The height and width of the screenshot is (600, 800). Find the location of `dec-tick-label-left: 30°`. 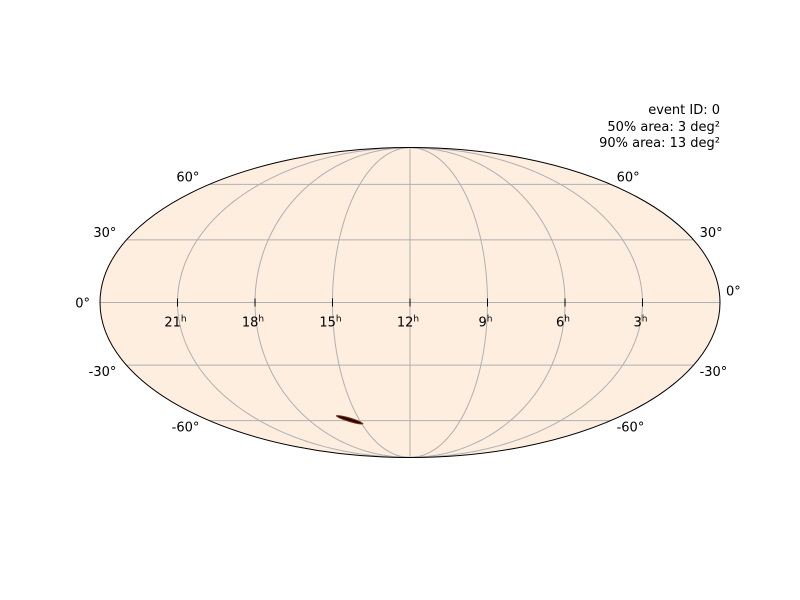

dec-tick-label-left: 30° is located at coordinates (104, 233).